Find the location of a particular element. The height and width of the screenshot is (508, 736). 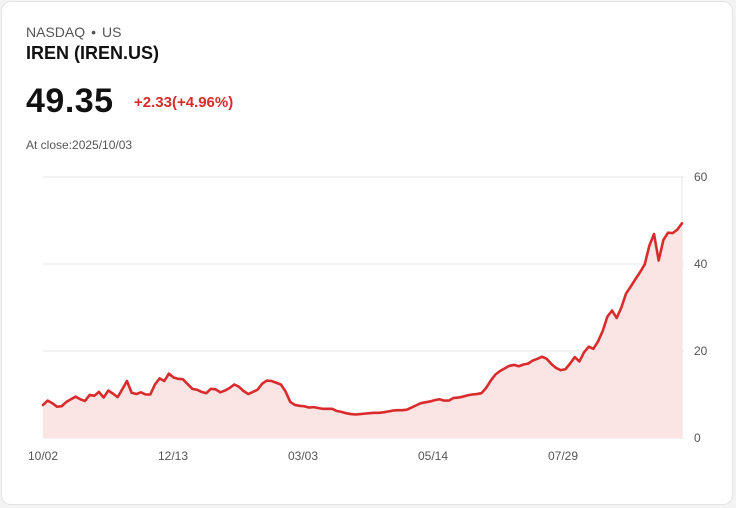

y-tick-label: 0 is located at coordinates (697, 438).